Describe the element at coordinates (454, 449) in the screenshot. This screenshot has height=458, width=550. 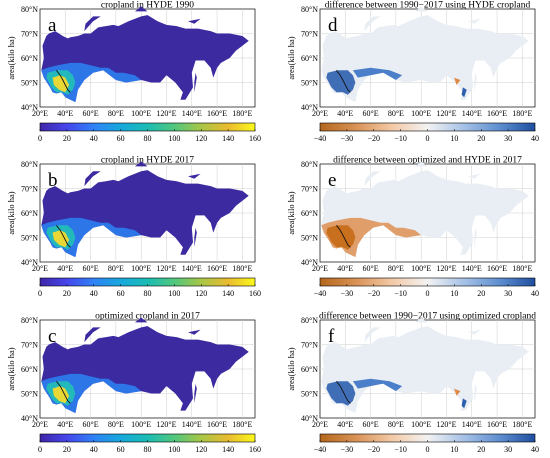
I see `colorbar-tick-label: 10` at that location.